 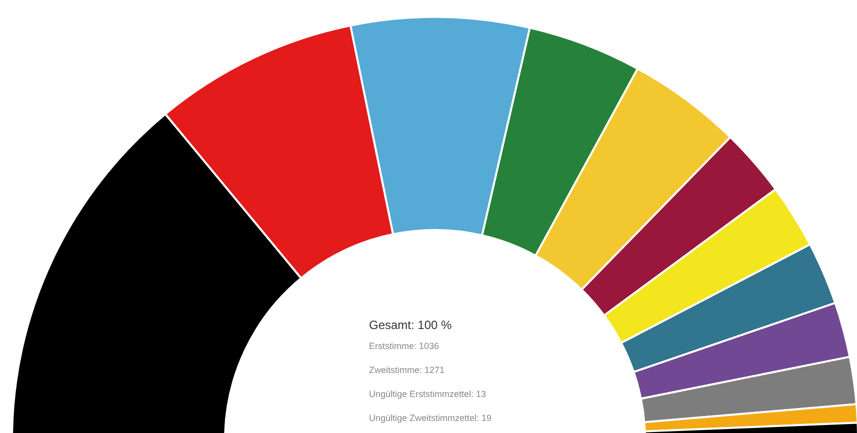 What do you see at coordinates (411, 325) in the screenshot?
I see `text: Gesamt: 100 %` at bounding box center [411, 325].